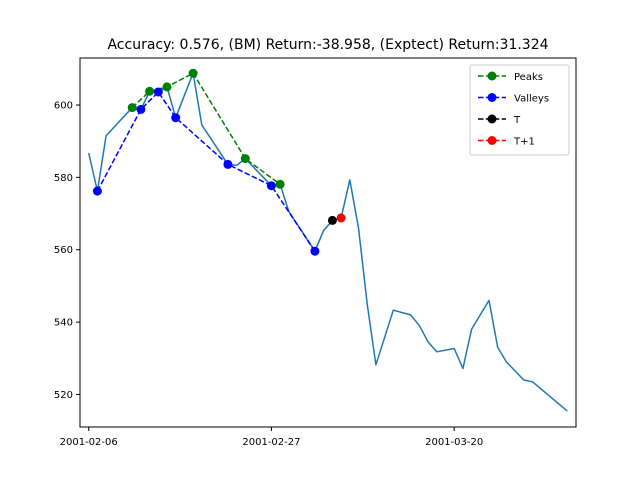  I want to click on legend-box, so click(519, 110).